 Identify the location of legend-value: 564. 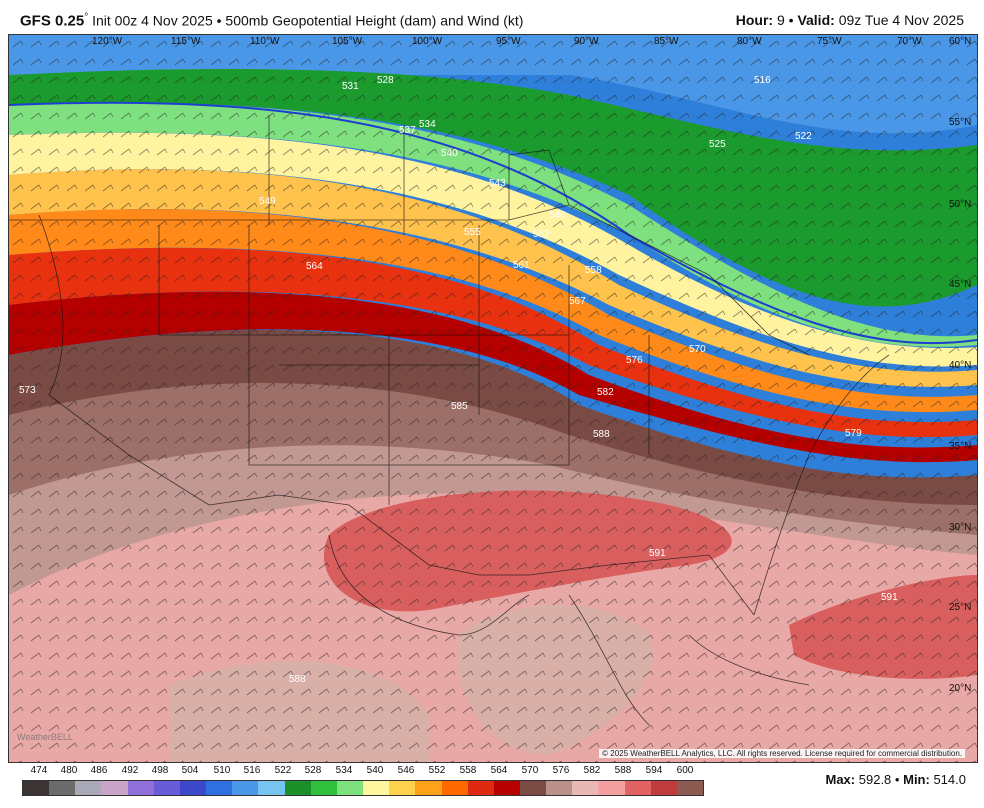
(499, 770).